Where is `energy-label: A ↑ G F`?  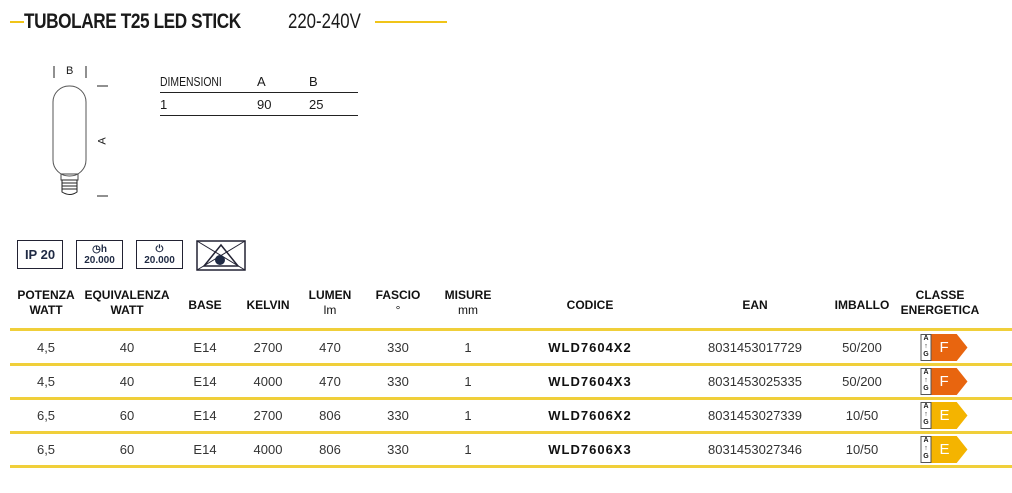
energy-label: A ↑ G F is located at coordinates (944, 347).